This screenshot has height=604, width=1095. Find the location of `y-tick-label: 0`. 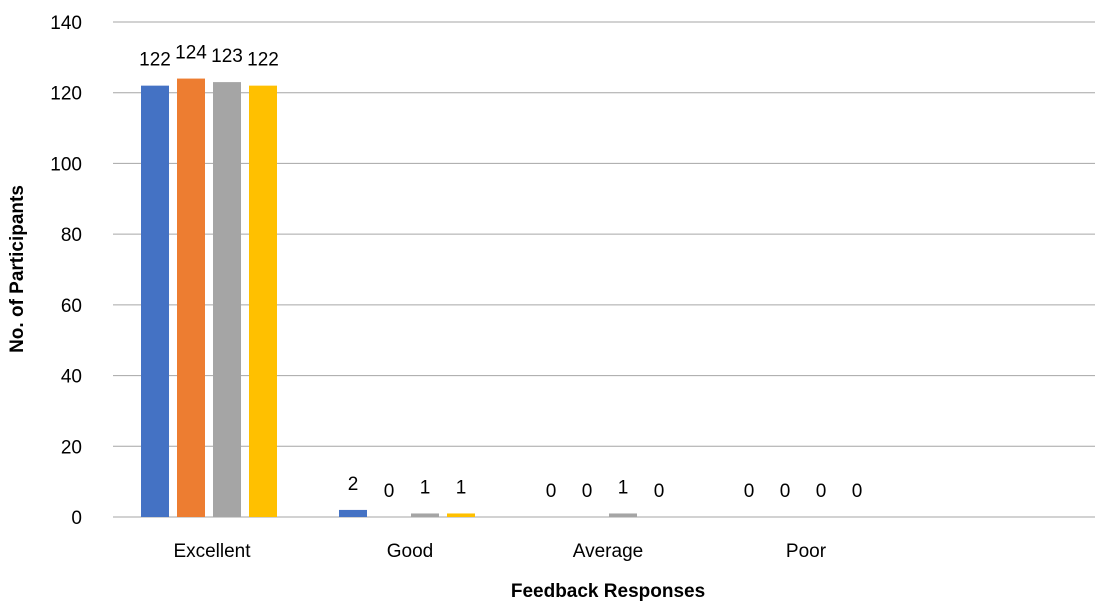

y-tick-label: 0 is located at coordinates (76, 518).